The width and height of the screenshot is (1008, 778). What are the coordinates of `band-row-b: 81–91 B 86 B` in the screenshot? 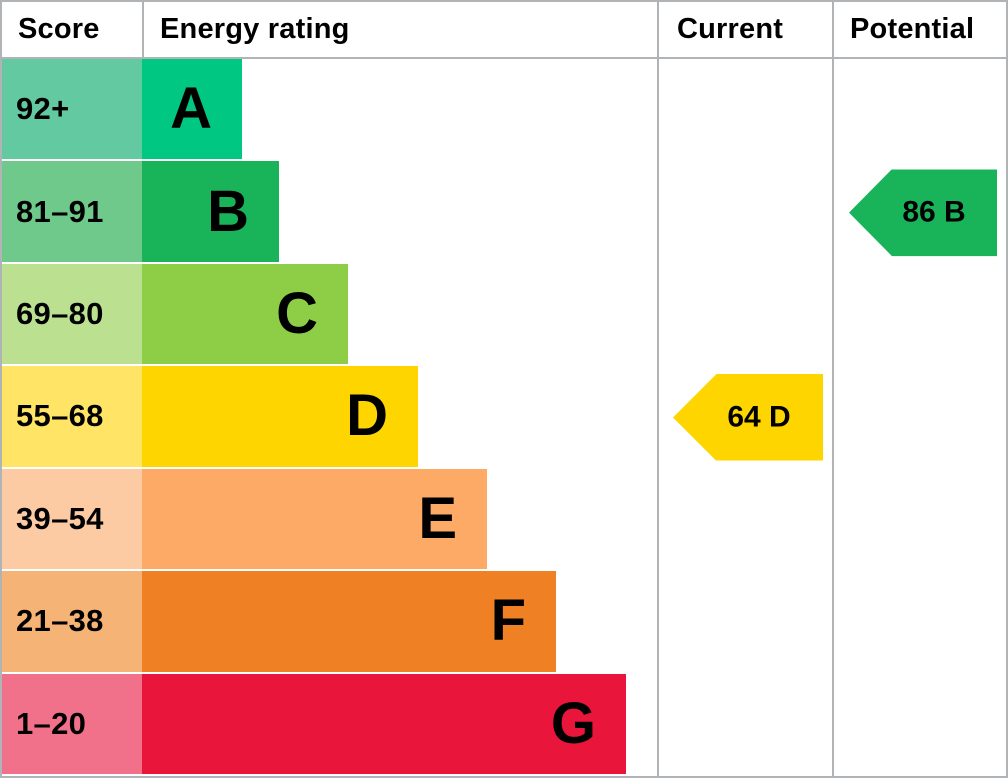 It's located at (504, 212).